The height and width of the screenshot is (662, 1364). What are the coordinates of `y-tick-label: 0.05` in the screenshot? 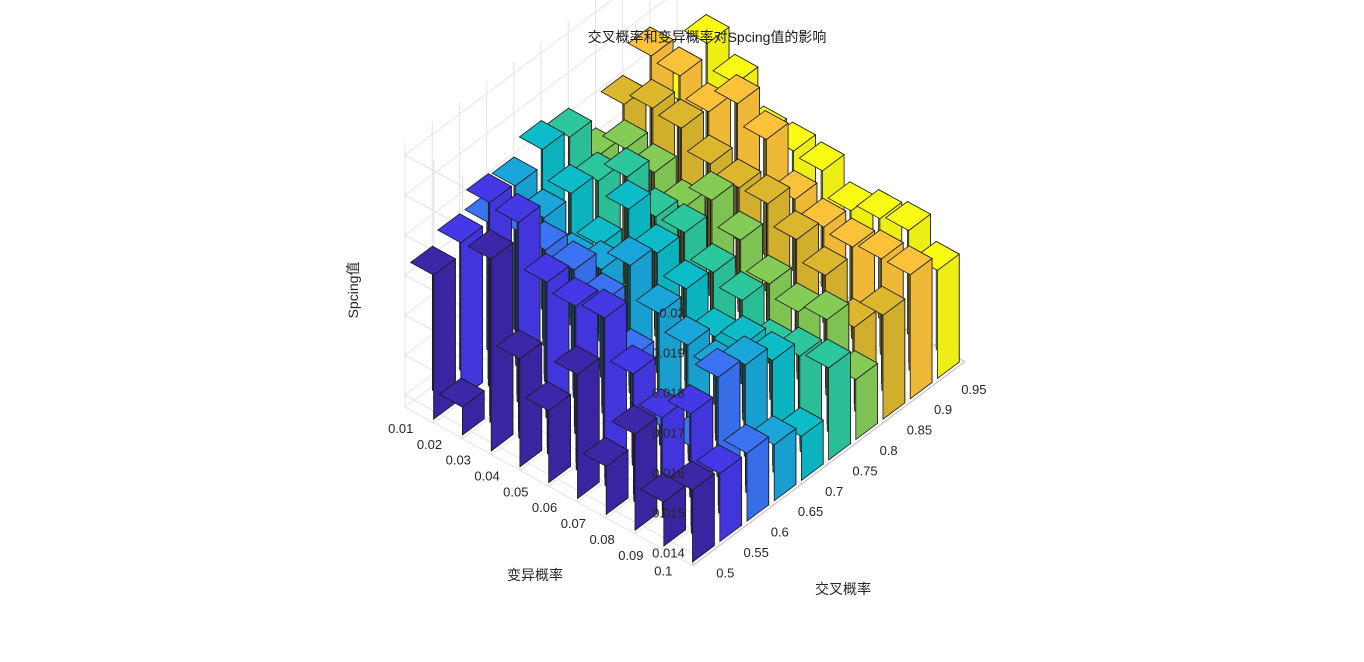 It's located at (515, 491).